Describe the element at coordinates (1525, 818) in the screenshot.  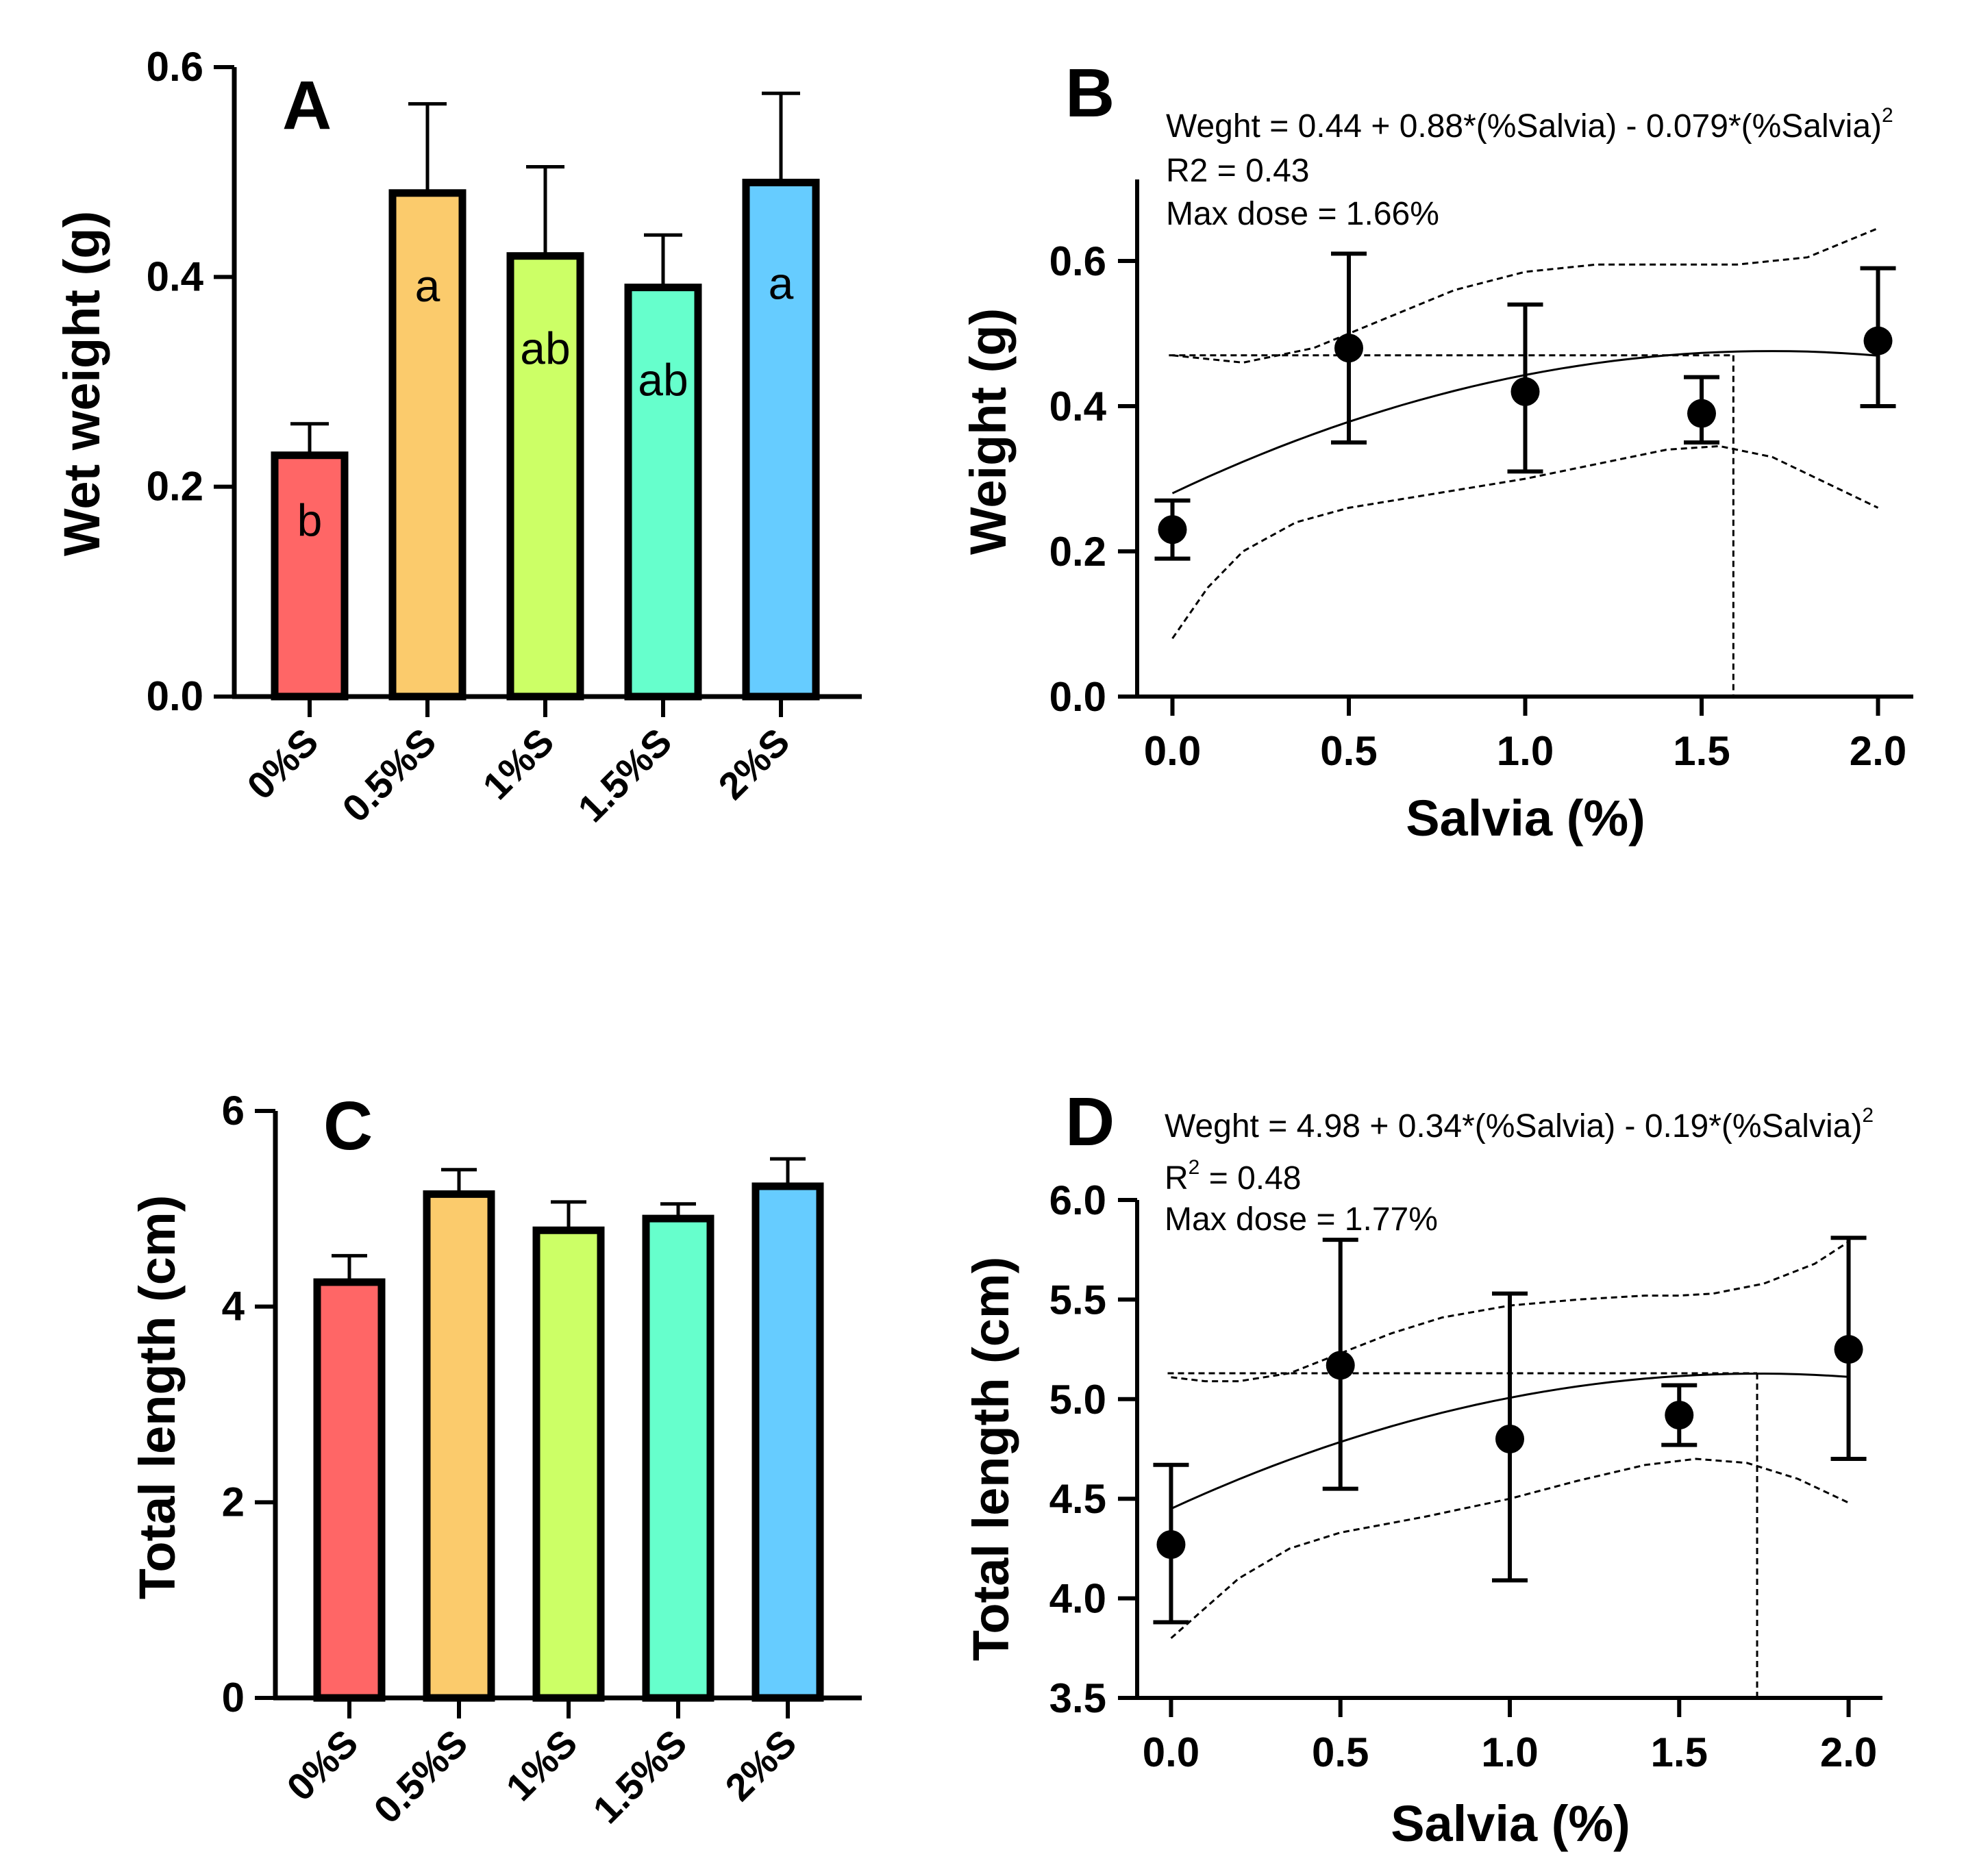
I see `panel-b-x-axis-title: Salvia (%)` at that location.